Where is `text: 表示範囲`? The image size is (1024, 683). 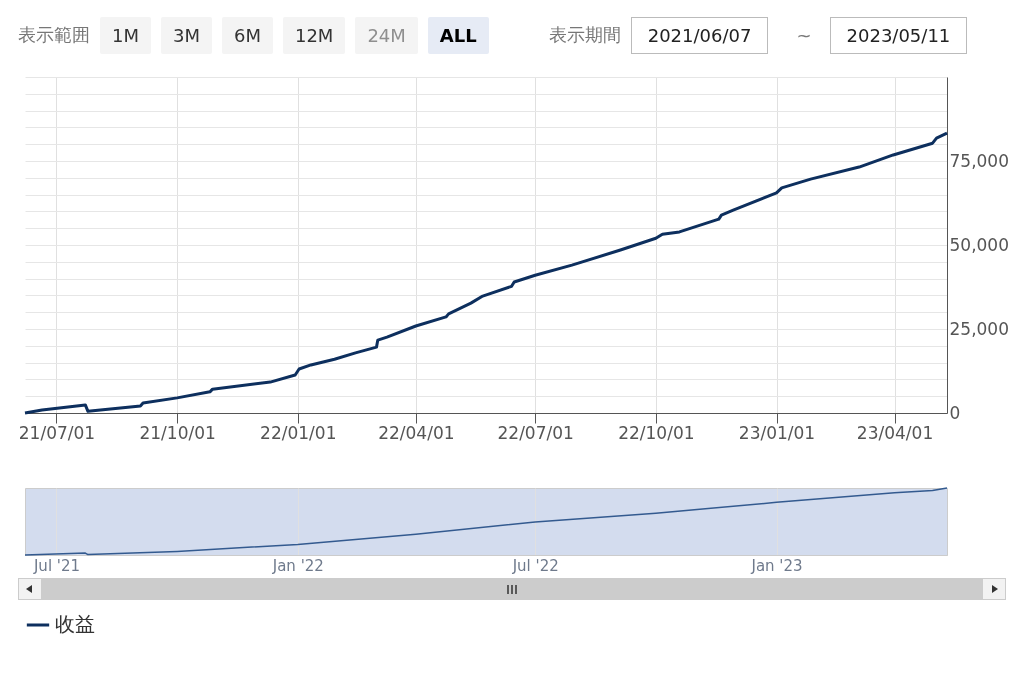
text: 表示範囲 is located at coordinates (54, 35).